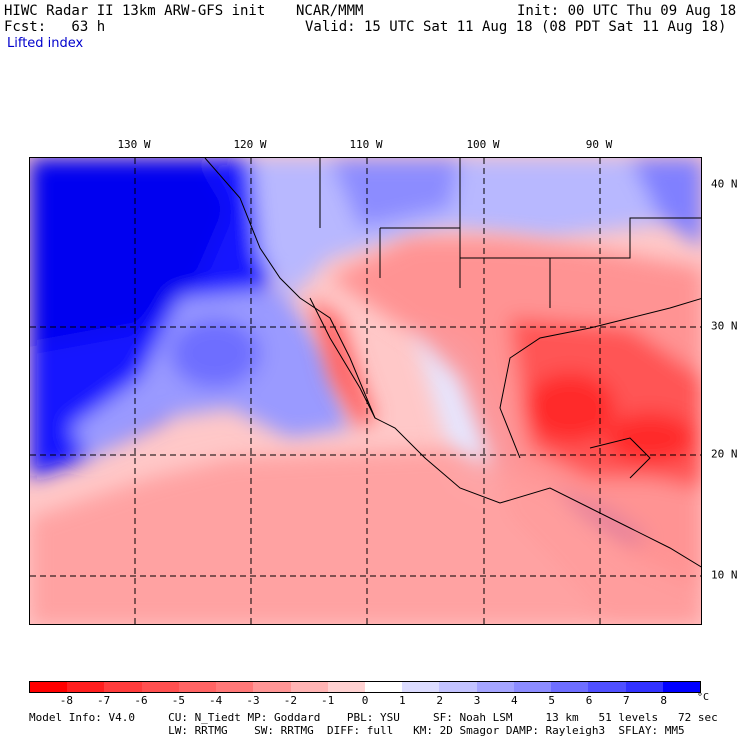  What do you see at coordinates (45, 43) in the screenshot?
I see `field-name: Lifted index` at bounding box center [45, 43].